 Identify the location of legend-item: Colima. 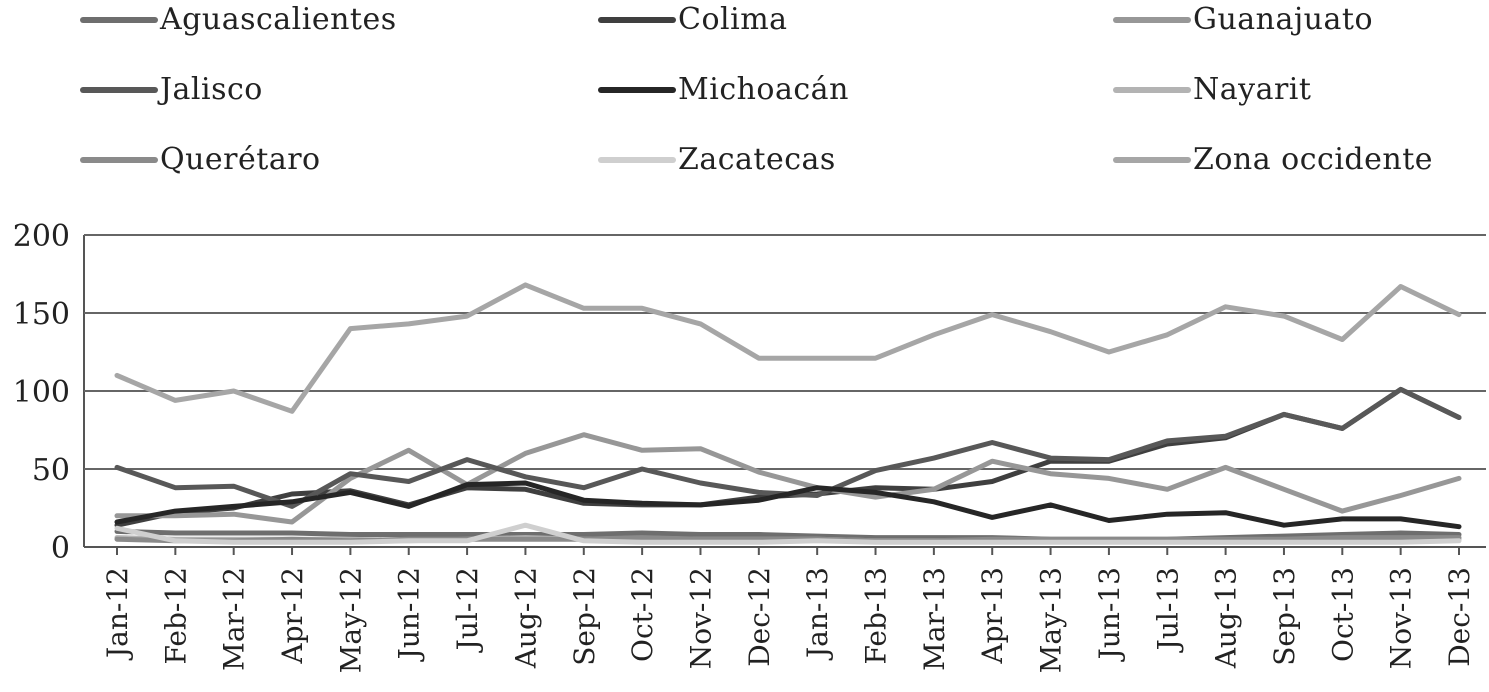
(693, 20).